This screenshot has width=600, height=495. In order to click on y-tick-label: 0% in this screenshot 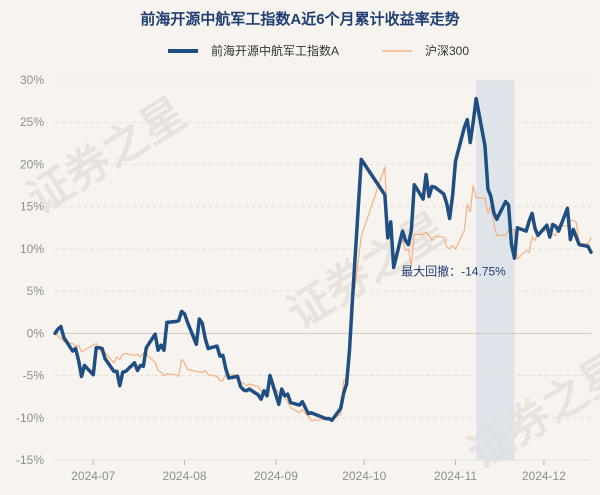, I will do `click(36, 333)`.